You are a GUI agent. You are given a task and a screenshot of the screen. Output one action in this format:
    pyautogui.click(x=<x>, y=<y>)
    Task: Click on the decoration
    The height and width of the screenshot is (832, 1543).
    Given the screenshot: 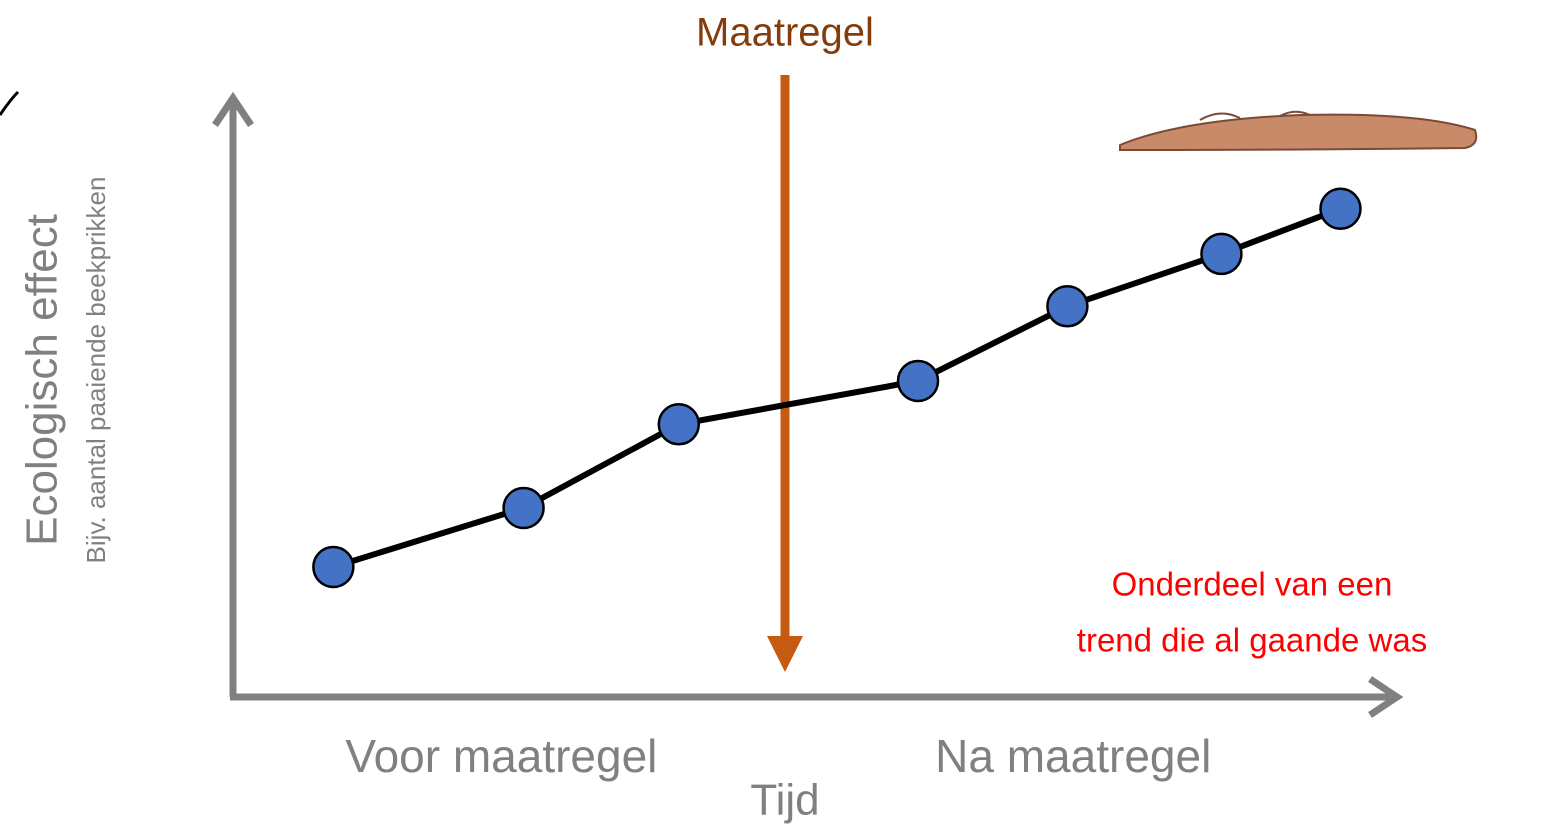 What is the action you would take?
    pyautogui.click(x=10, y=103)
    